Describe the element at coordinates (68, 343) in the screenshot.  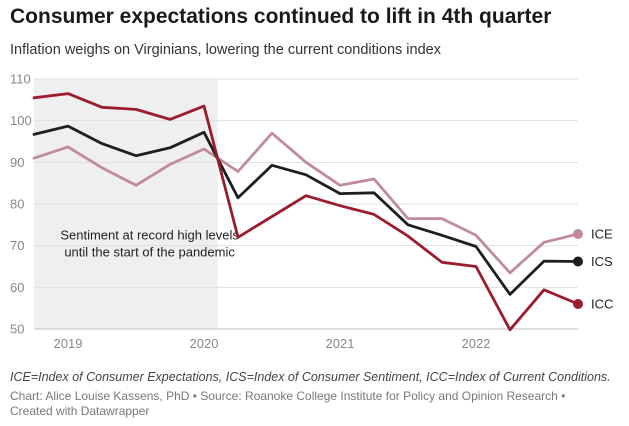
I see `x-tick-label-2019: 2019` at that location.